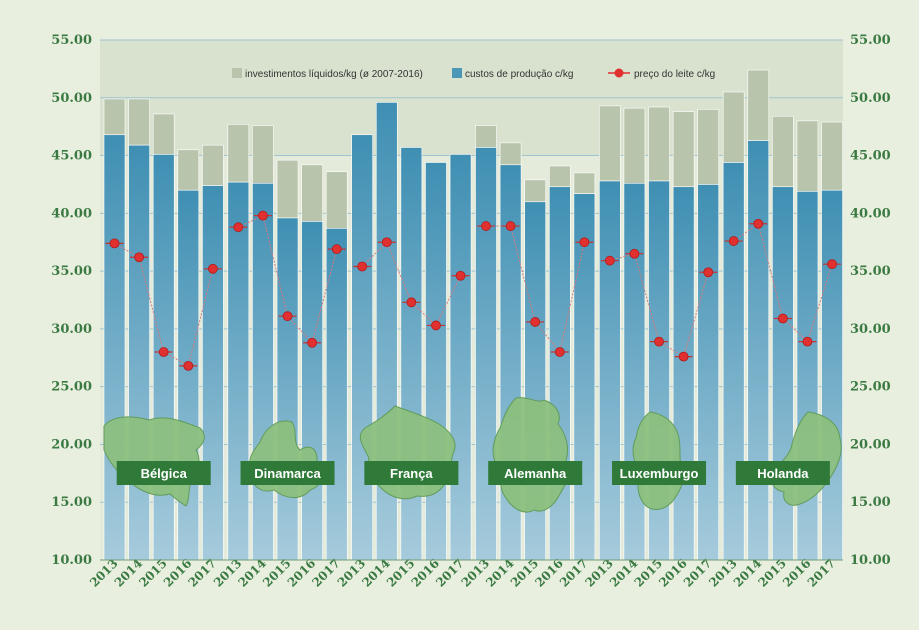  What do you see at coordinates (71, 560) in the screenshot?
I see `y-tick-left: 10.00` at bounding box center [71, 560].